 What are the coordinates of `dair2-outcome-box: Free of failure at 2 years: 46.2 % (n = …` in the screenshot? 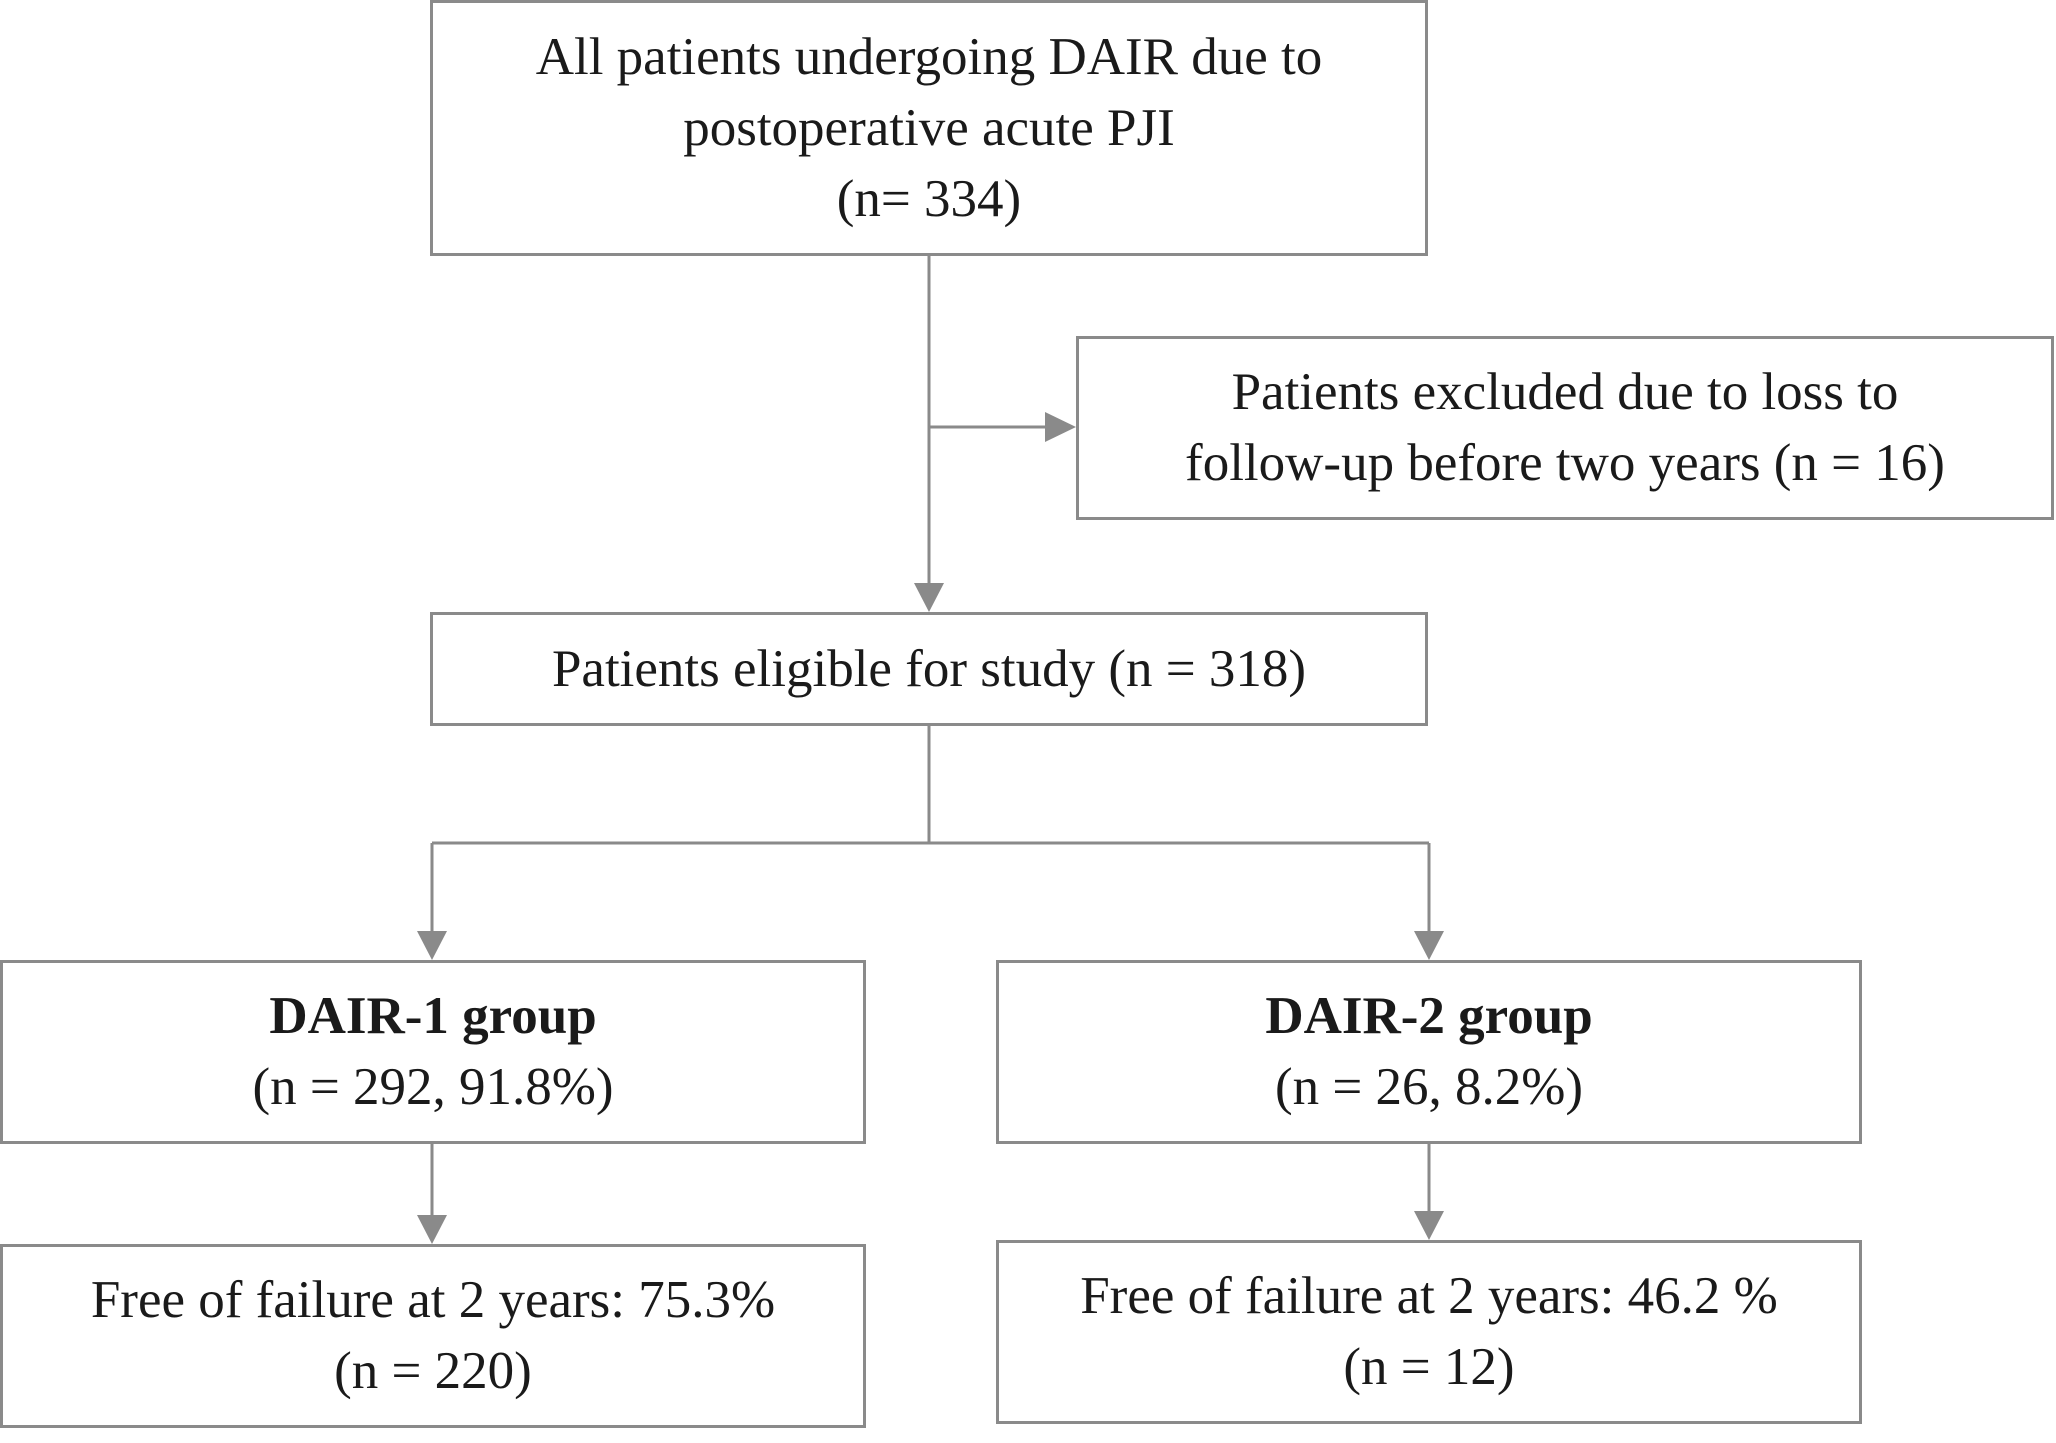 It's located at (1429, 1332).